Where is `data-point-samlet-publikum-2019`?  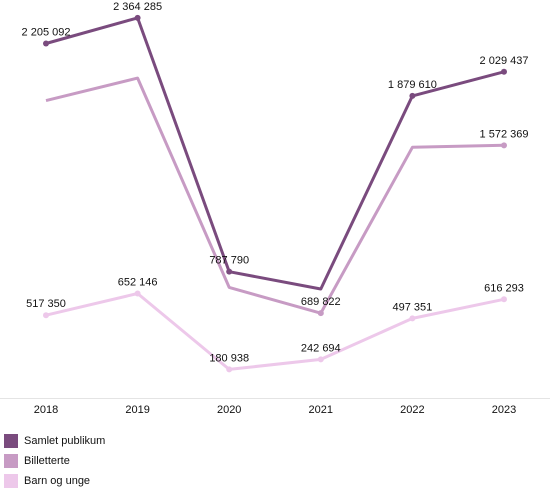 data-point-samlet-publikum-2019 is located at coordinates (137, 17).